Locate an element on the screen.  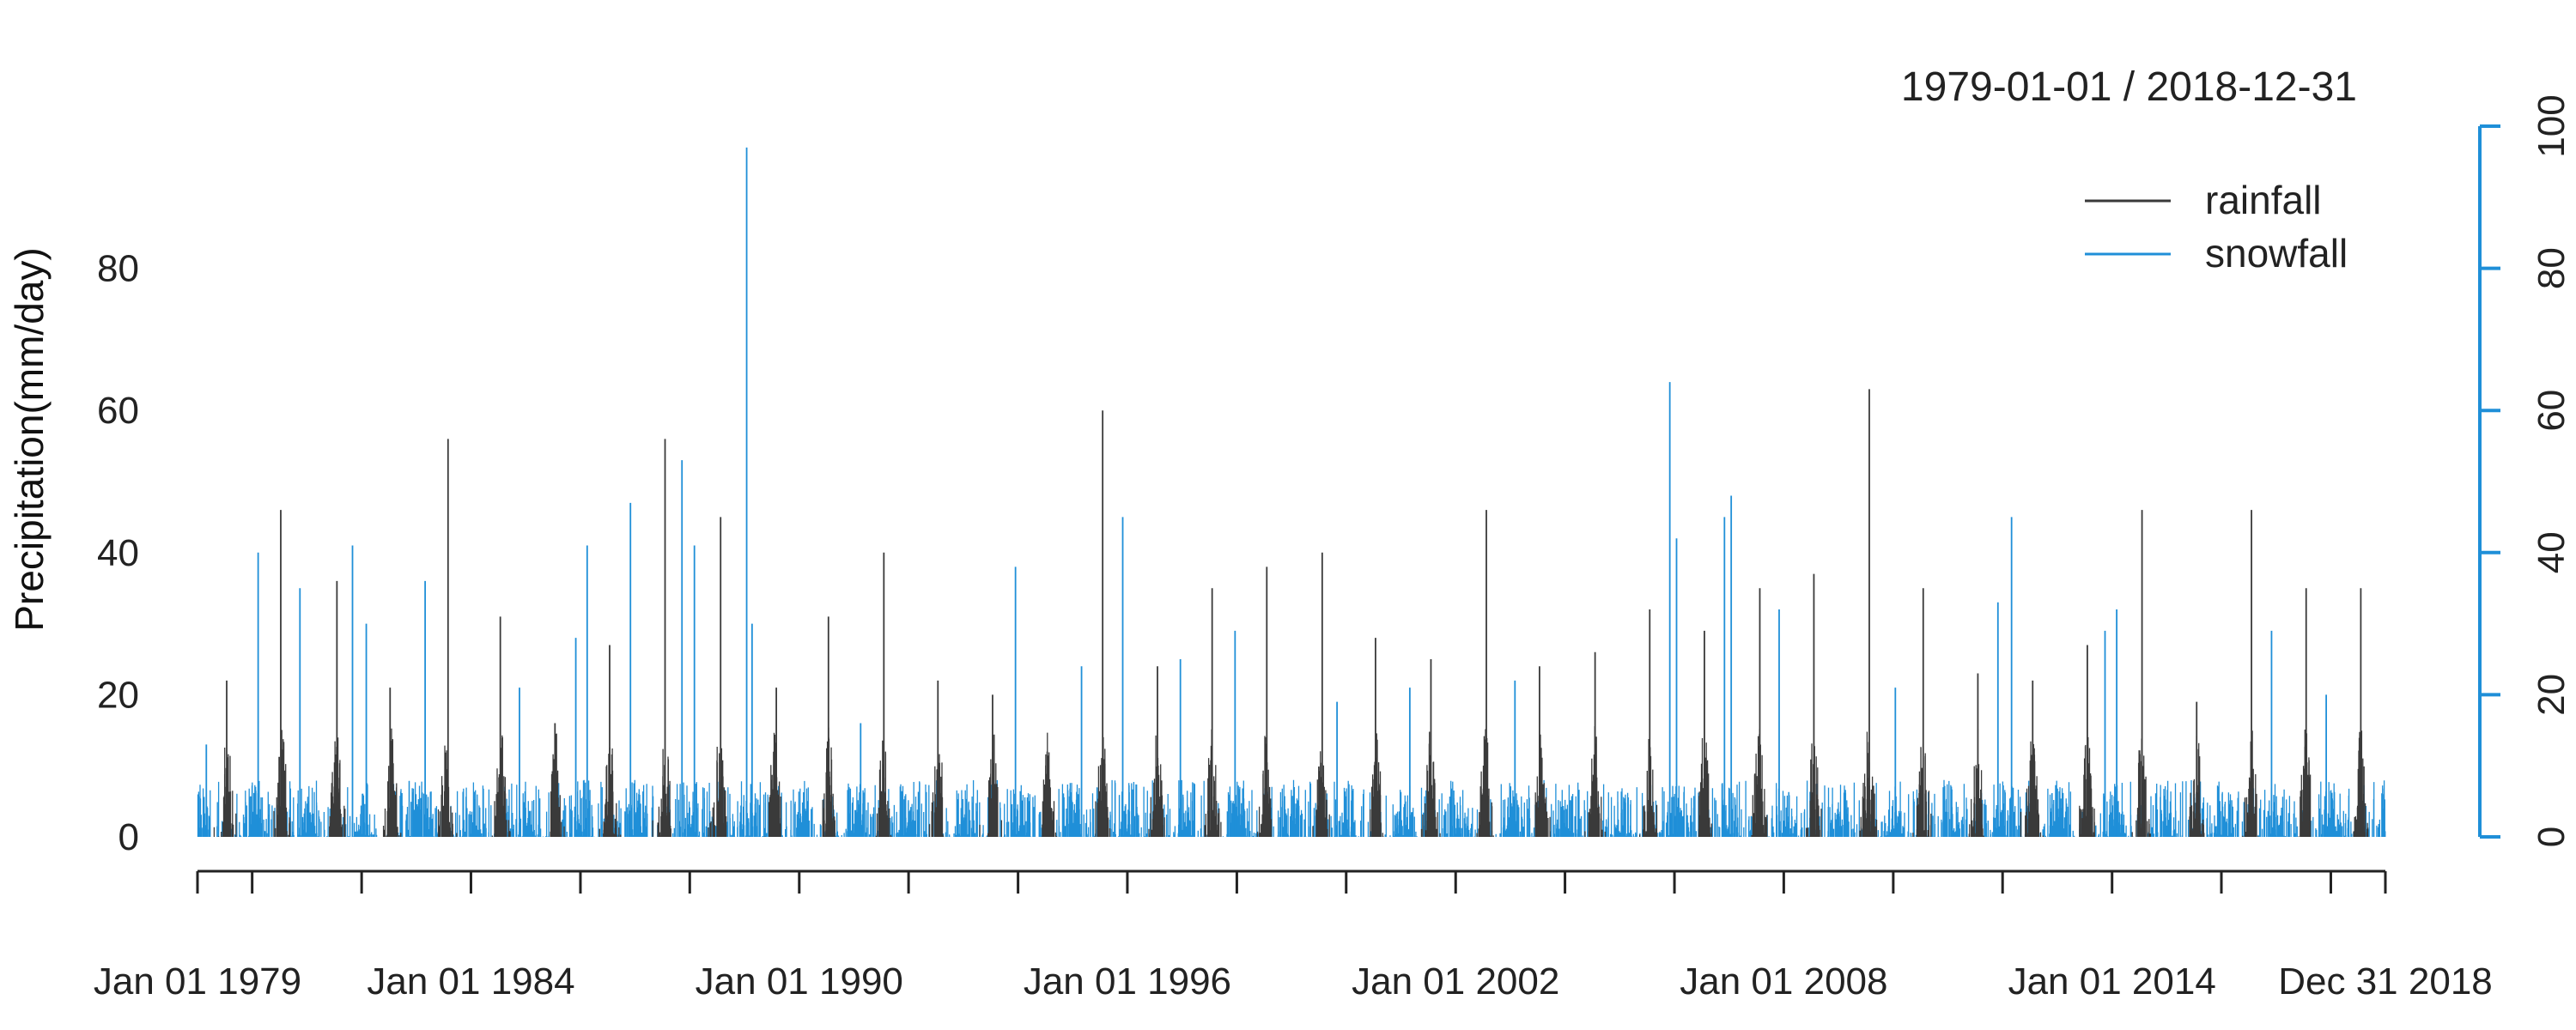
right-y-tick-label: 100 is located at coordinates (2551, 125).